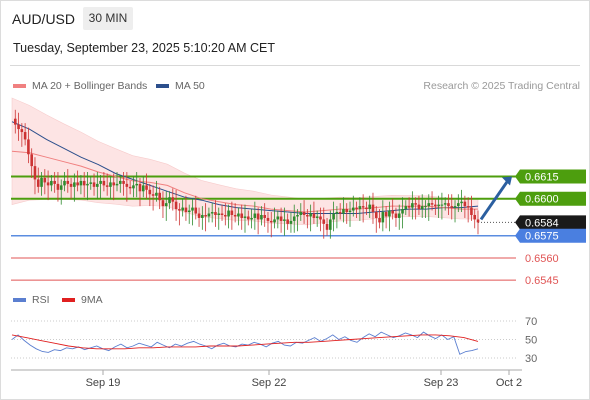 The image size is (590, 400). What do you see at coordinates (19, 300) in the screenshot?
I see `rsi-swatch` at bounding box center [19, 300].